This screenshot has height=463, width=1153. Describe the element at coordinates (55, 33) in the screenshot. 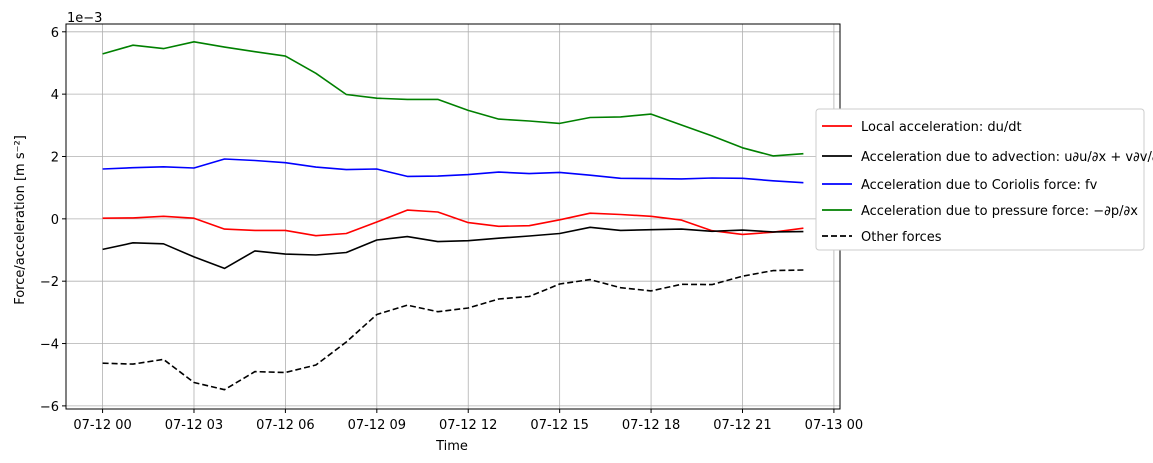

I see `y-tick-label: 6` at that location.